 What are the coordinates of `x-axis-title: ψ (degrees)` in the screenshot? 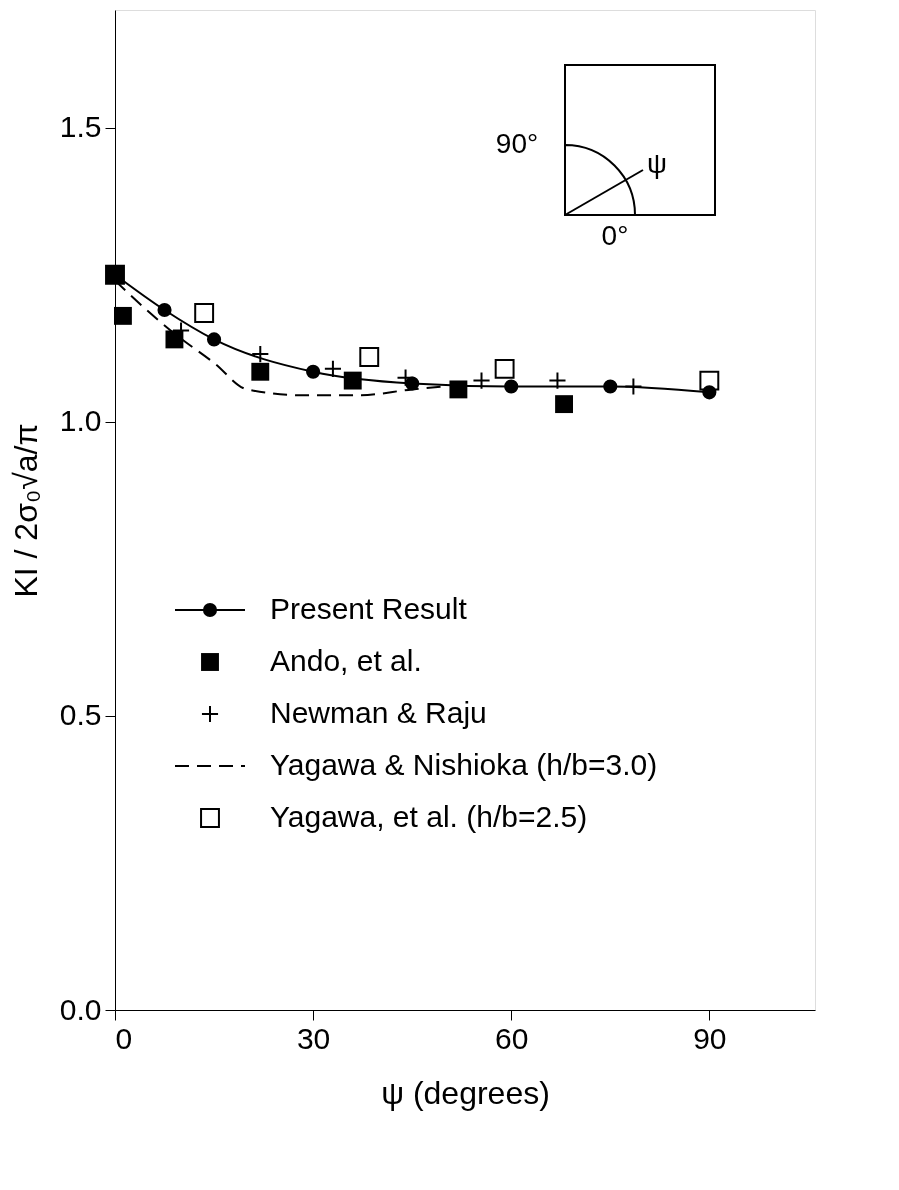 It's located at (465, 1092).